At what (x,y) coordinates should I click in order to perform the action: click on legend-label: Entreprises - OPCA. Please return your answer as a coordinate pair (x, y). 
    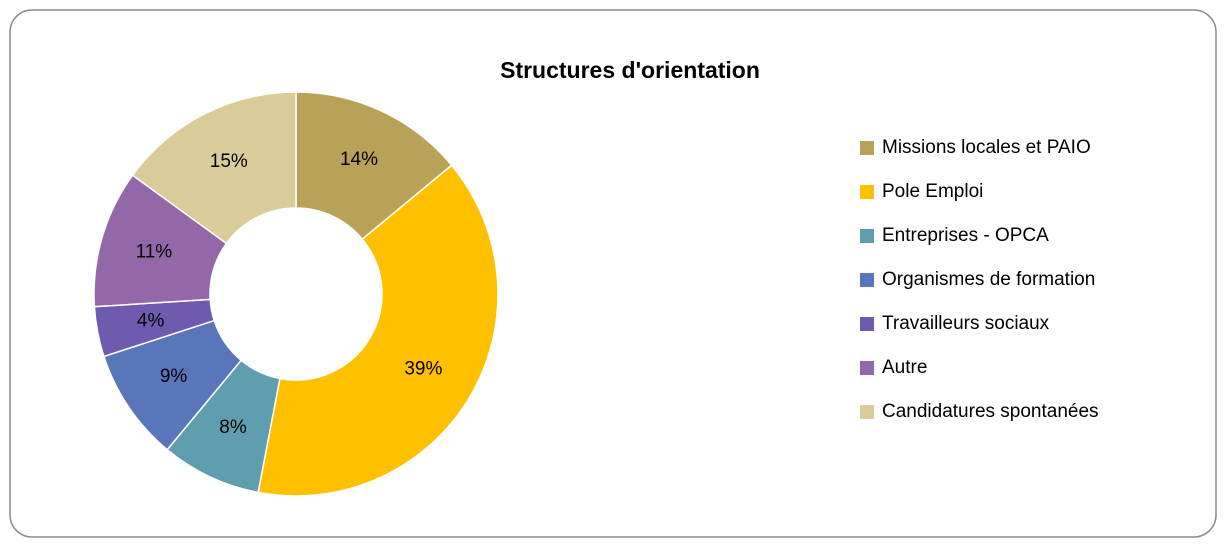
    Looking at the image, I should click on (965, 235).